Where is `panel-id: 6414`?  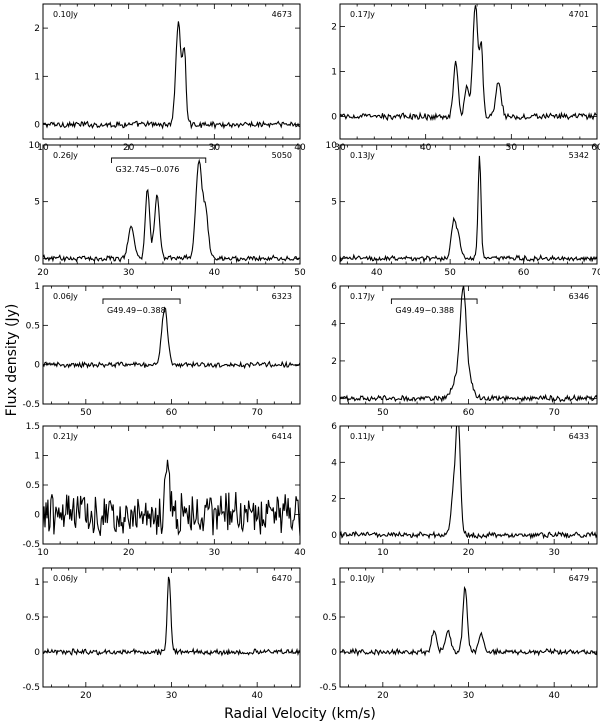 panel-id: 6414 is located at coordinates (282, 436).